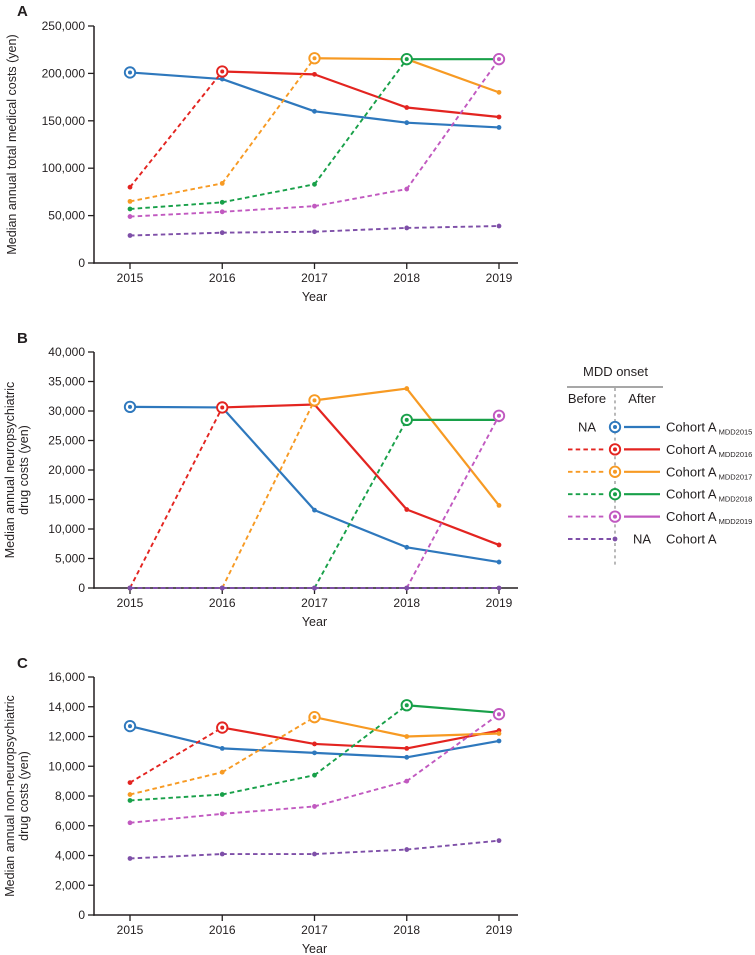  What do you see at coordinates (691, 539) in the screenshot?
I see `legend-series-label: Cohort A` at bounding box center [691, 539].